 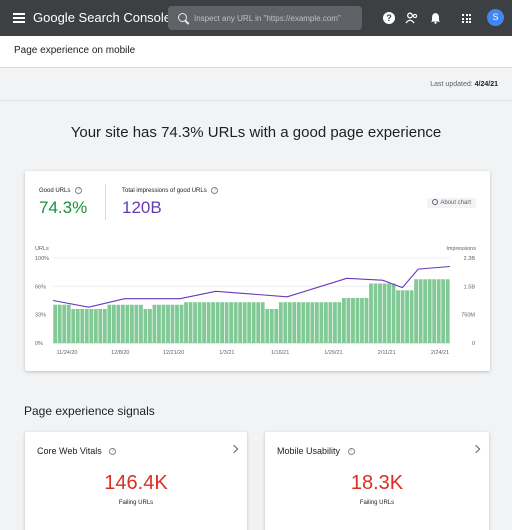 I want to click on help-icon: ?, so click(x=389, y=18).